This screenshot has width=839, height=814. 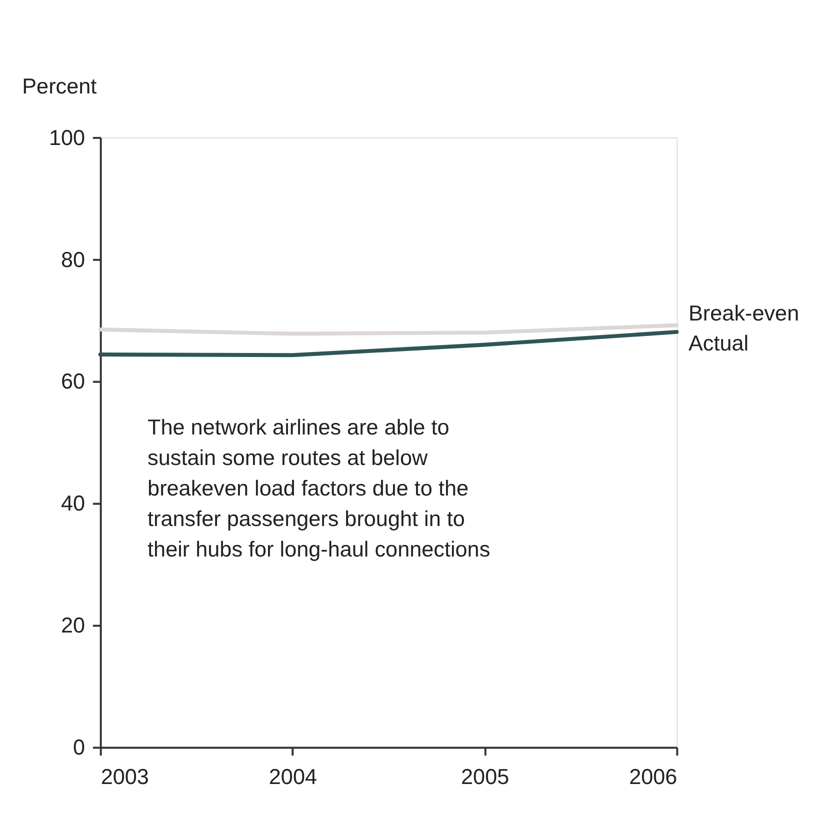 What do you see at coordinates (73, 503) in the screenshot?
I see `y-tick-label: 40` at bounding box center [73, 503].